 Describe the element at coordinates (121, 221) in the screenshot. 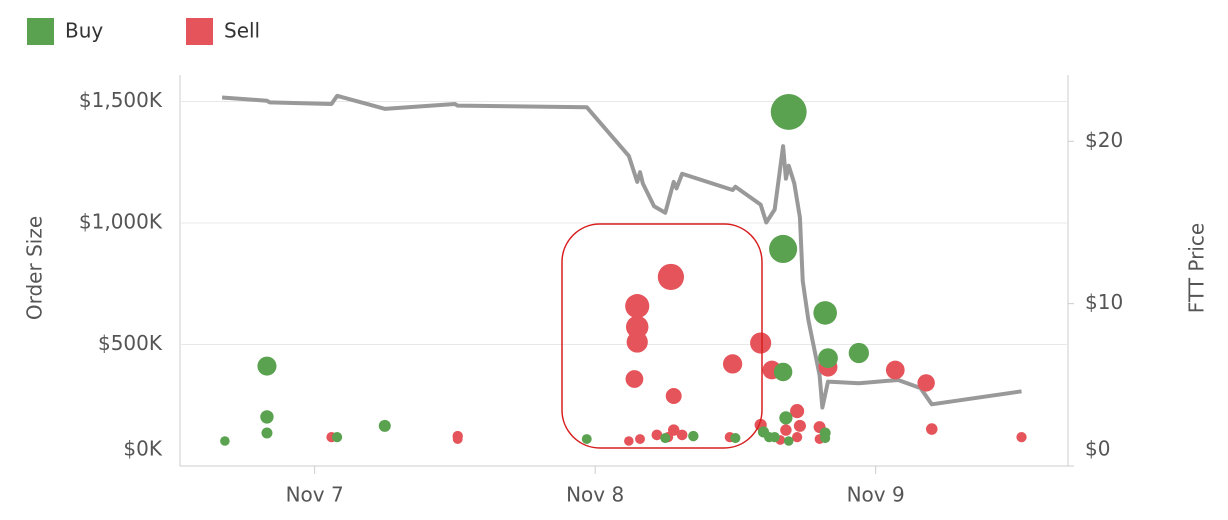

I see `y-tick-label: $1,000K` at that location.